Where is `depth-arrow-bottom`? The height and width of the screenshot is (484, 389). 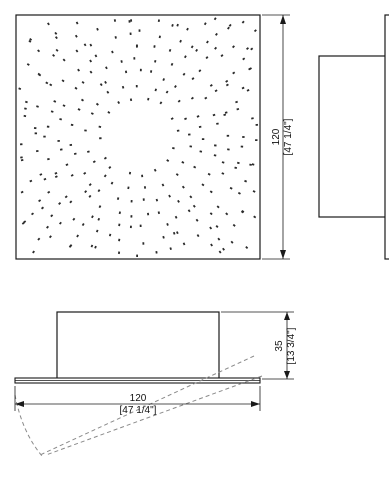 depth-arrow-bottom is located at coordinates (287, 375).